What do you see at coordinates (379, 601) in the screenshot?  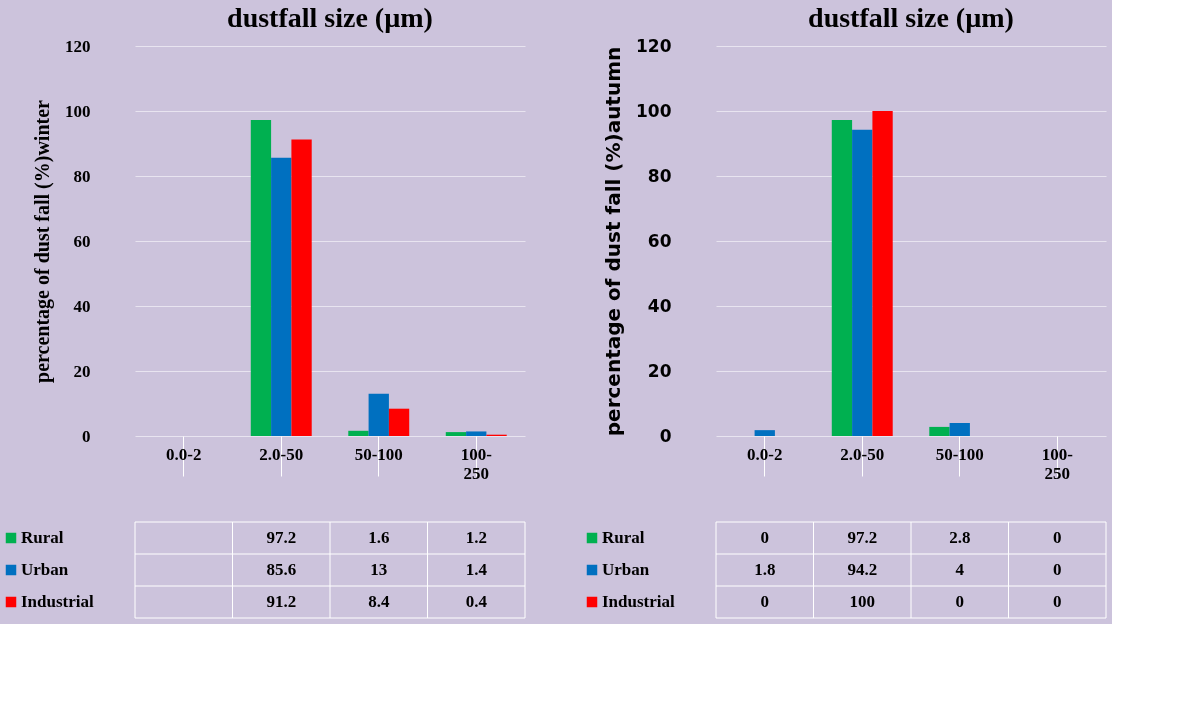 I see `data-label: 8.4` at bounding box center [379, 601].